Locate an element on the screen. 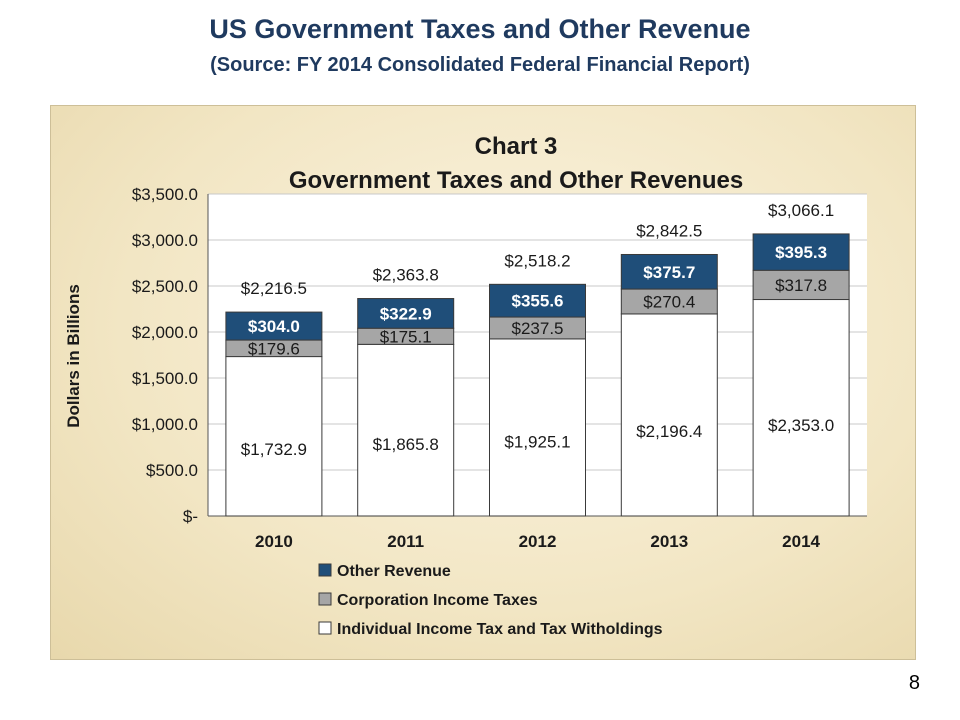  total-value-label: $3,066.1 is located at coordinates (801, 210).